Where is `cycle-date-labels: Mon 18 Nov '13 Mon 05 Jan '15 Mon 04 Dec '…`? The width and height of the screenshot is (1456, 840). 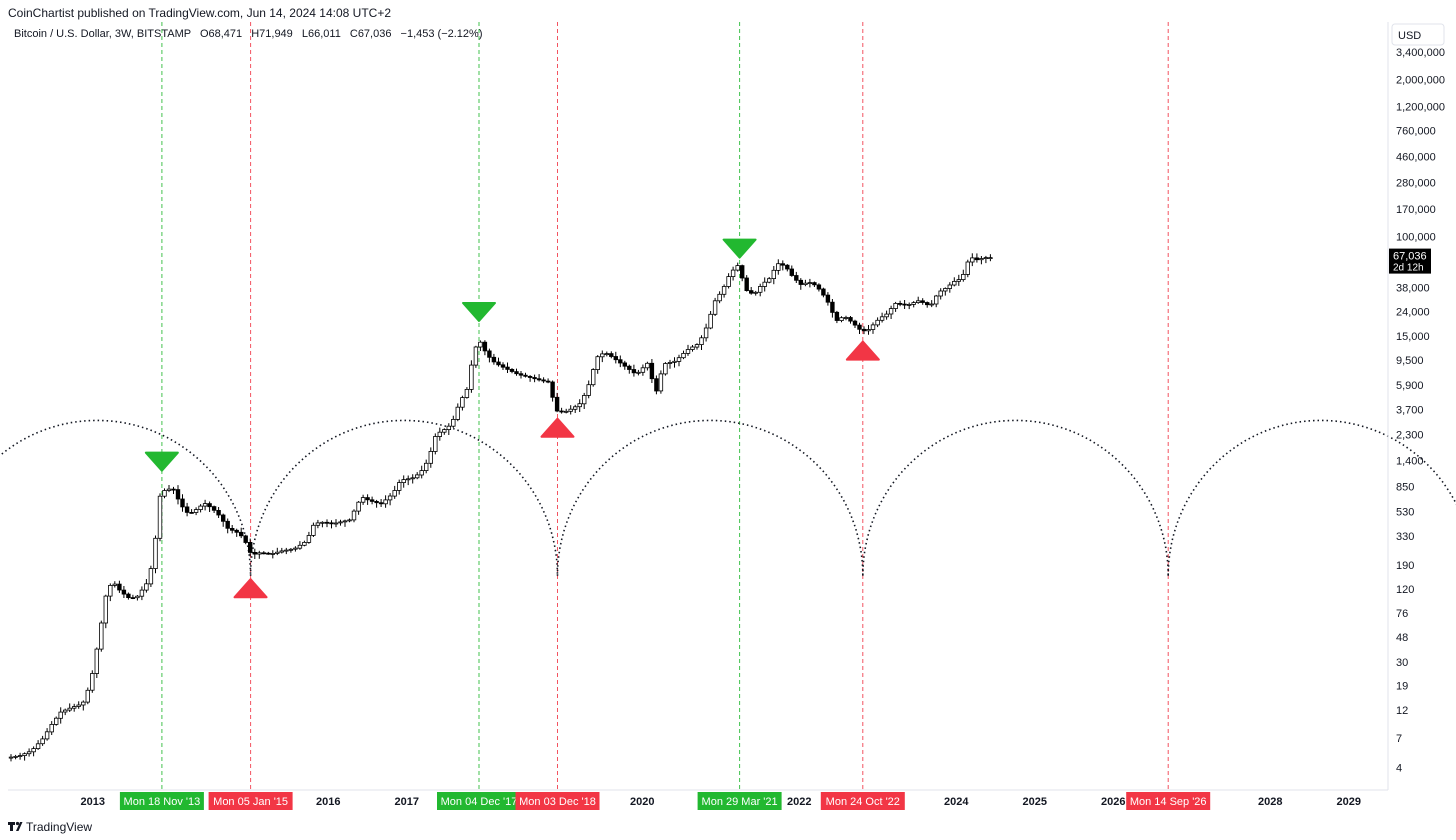 cycle-date-labels: Mon 18 Nov '13 Mon 05 Jan '15 Mon 04 Dec '… is located at coordinates (665, 801).